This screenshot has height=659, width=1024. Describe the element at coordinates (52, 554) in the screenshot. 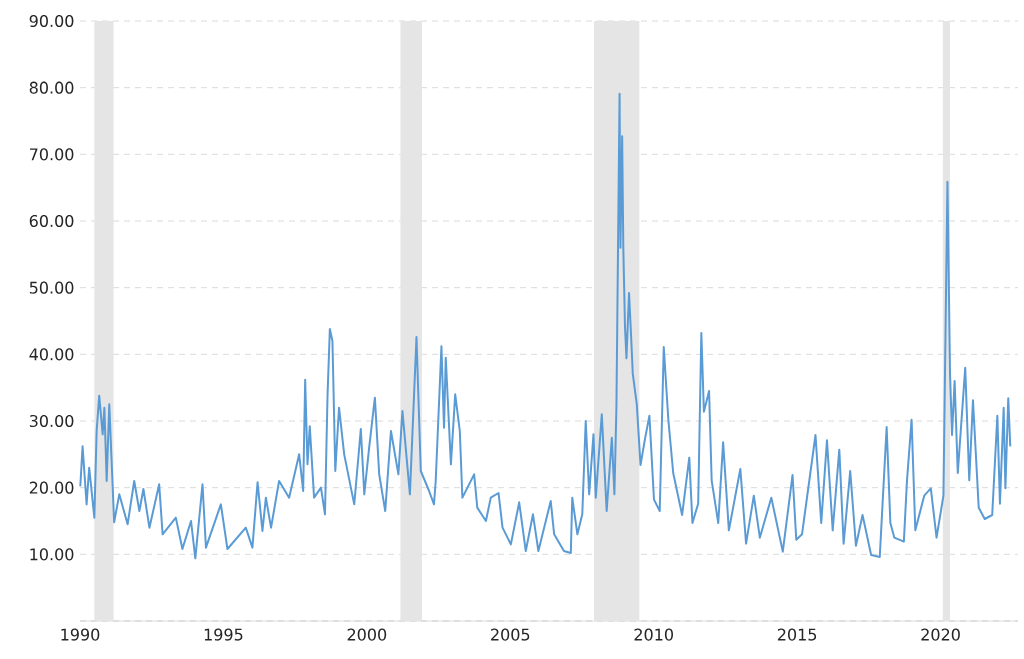

I see `y-tick-label: 10.00` at that location.